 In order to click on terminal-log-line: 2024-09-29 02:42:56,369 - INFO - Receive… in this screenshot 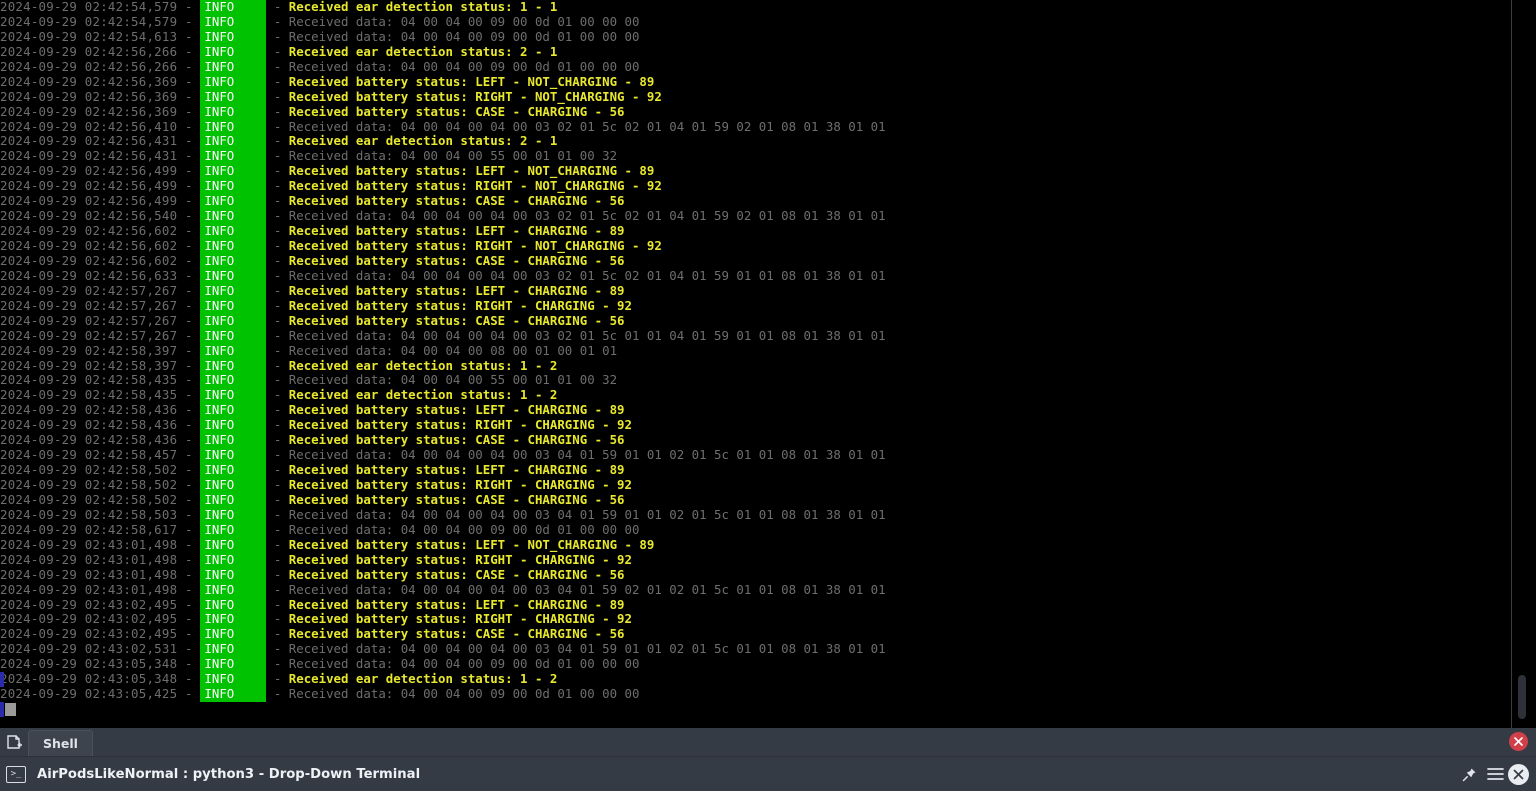, I will do `click(752, 111)`.